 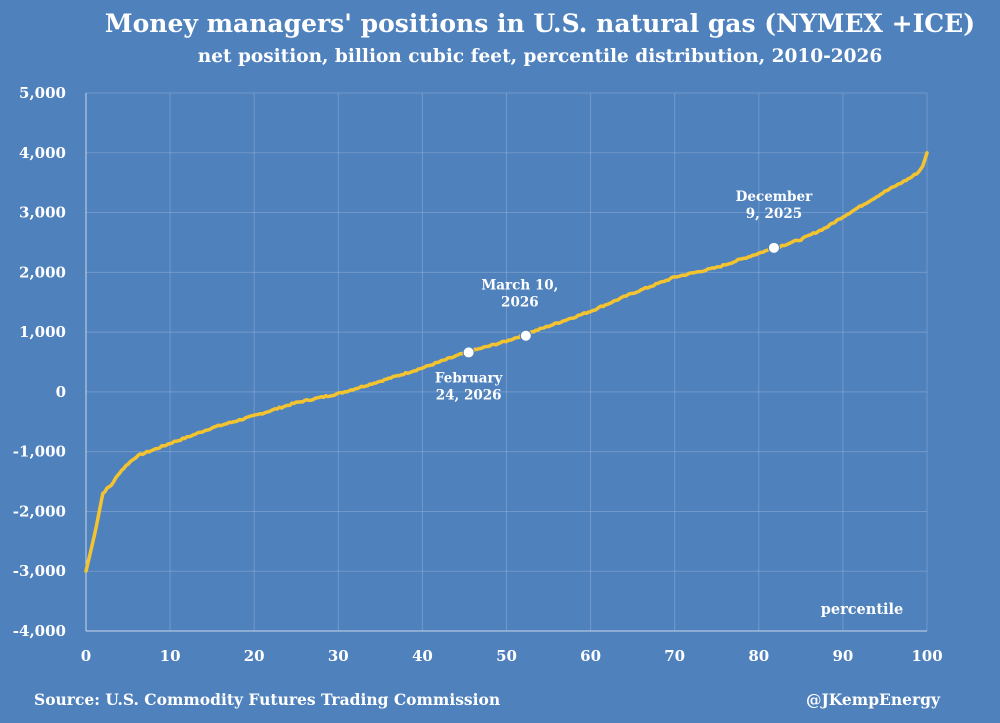 What do you see at coordinates (422, 656) in the screenshot?
I see `x-tick-label: 40` at bounding box center [422, 656].